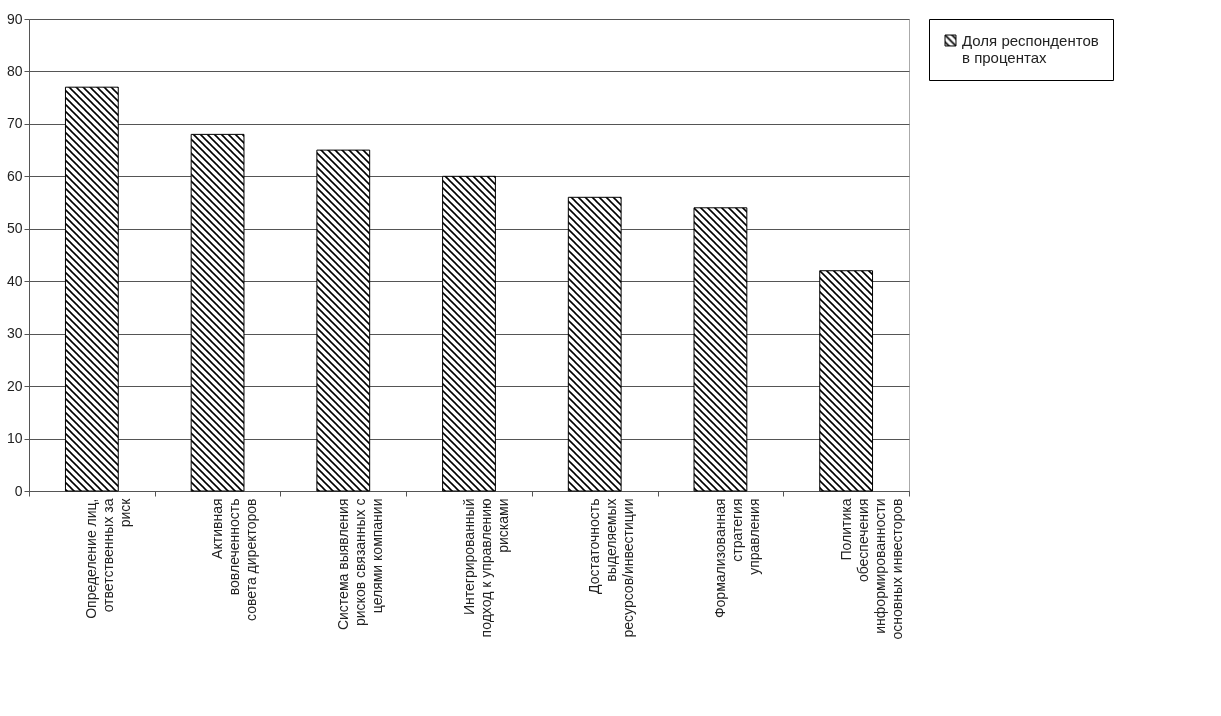 This screenshot has height=716, width=1221. What do you see at coordinates (108, 558) in the screenshot?
I see `x-tick-label: Определение лиц, ответственных за риск` at bounding box center [108, 558].